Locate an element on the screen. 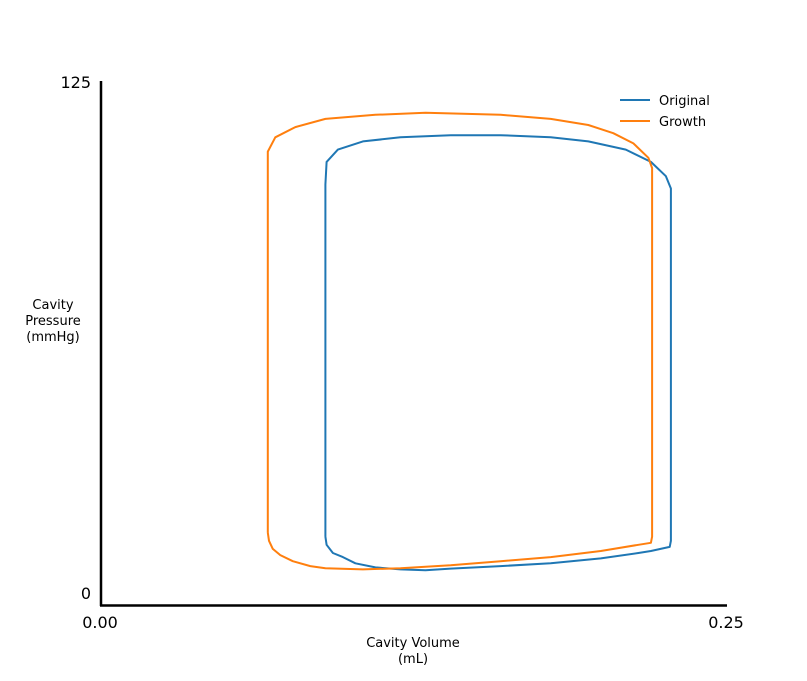 The image size is (807, 681). legend-label-original: Original is located at coordinates (684, 101).